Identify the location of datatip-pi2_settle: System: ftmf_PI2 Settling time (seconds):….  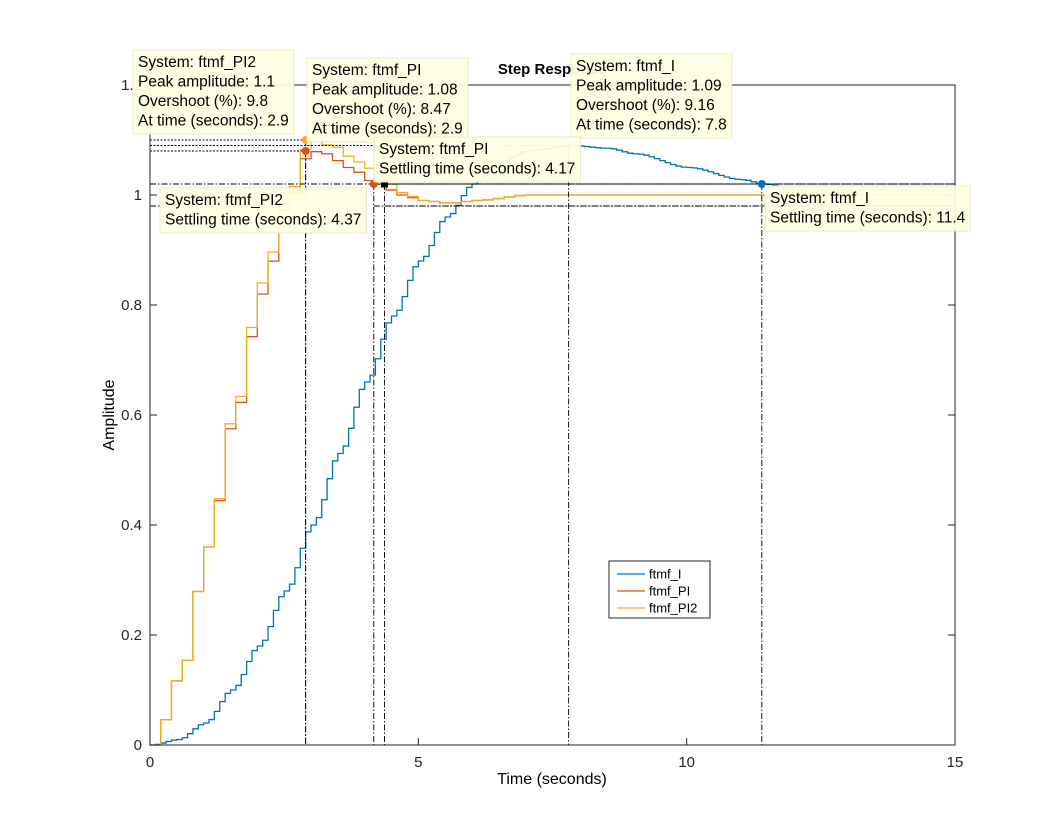
(263, 210).